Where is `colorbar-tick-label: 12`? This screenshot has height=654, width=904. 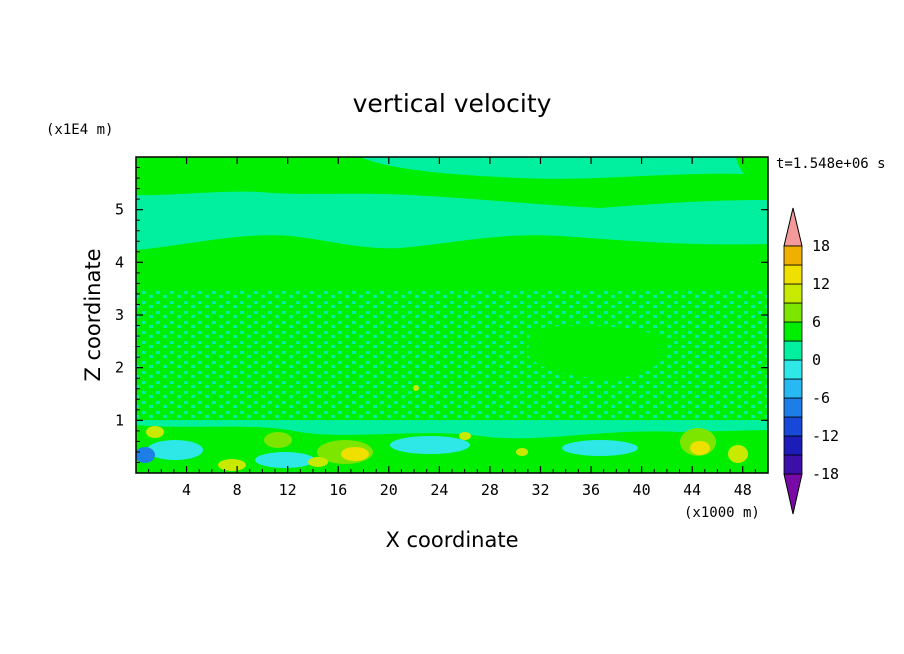
colorbar-tick-label: 12 is located at coordinates (821, 284).